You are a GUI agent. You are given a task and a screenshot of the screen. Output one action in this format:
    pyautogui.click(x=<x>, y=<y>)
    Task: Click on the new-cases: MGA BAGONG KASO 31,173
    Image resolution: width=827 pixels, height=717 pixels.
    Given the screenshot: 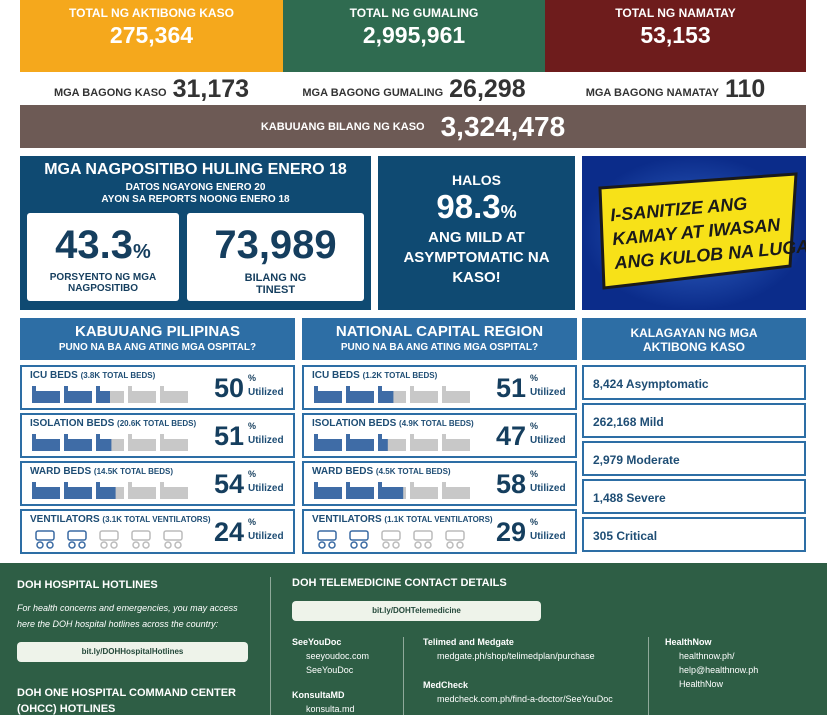 What is the action you would take?
    pyautogui.click(x=151, y=89)
    